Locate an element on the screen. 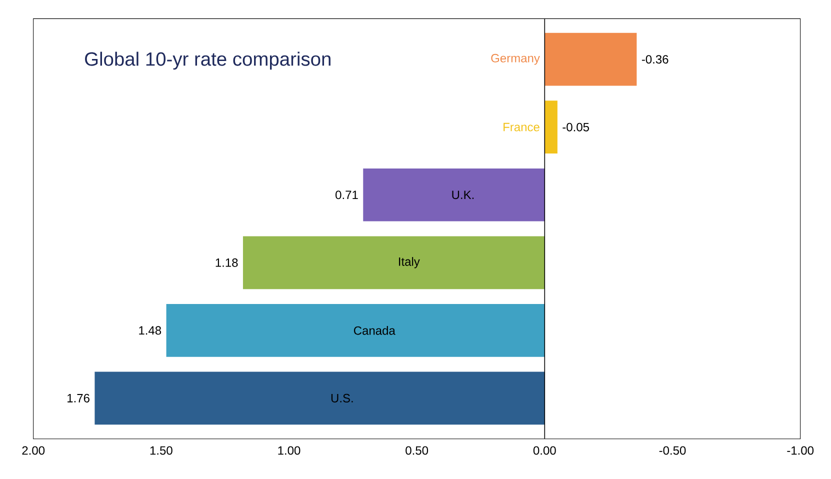  y-tick-label: U.S. is located at coordinates (342, 398).